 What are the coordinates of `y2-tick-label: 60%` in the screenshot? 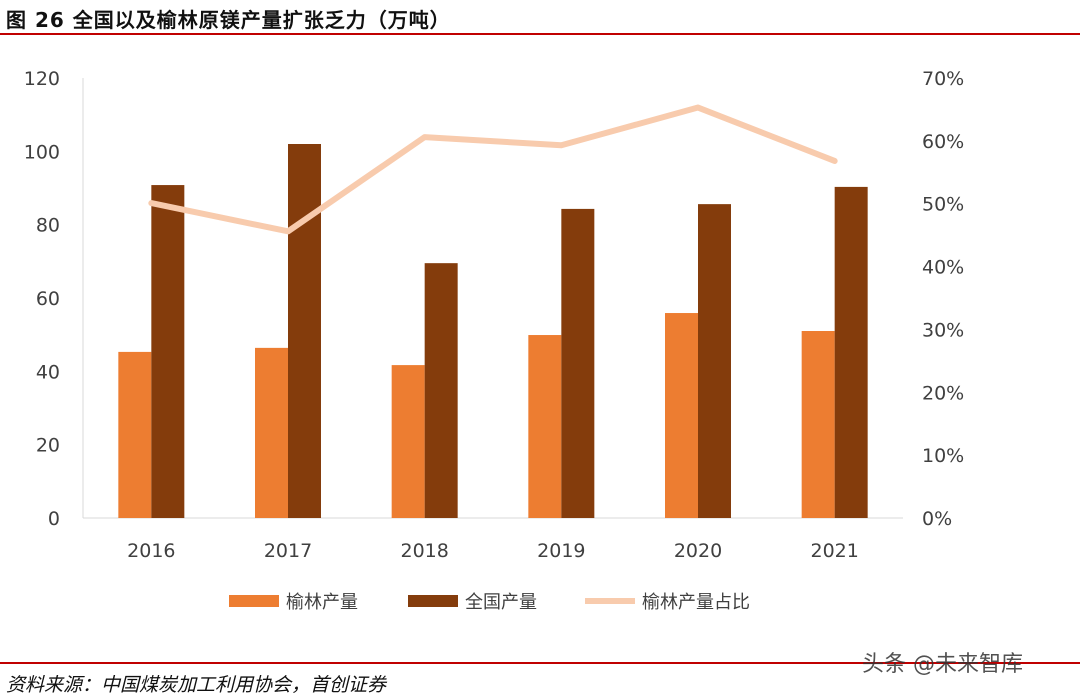 It's located at (943, 142).